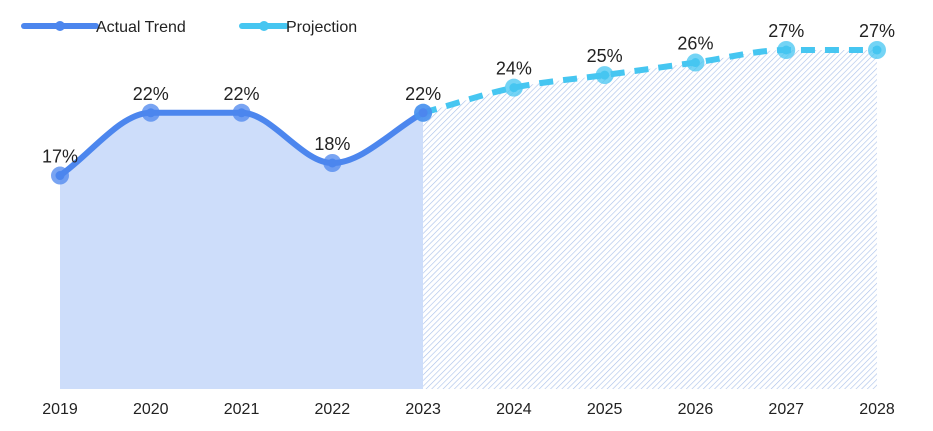  I want to click on x-tick-label-2019: 2019, so click(60, 409).